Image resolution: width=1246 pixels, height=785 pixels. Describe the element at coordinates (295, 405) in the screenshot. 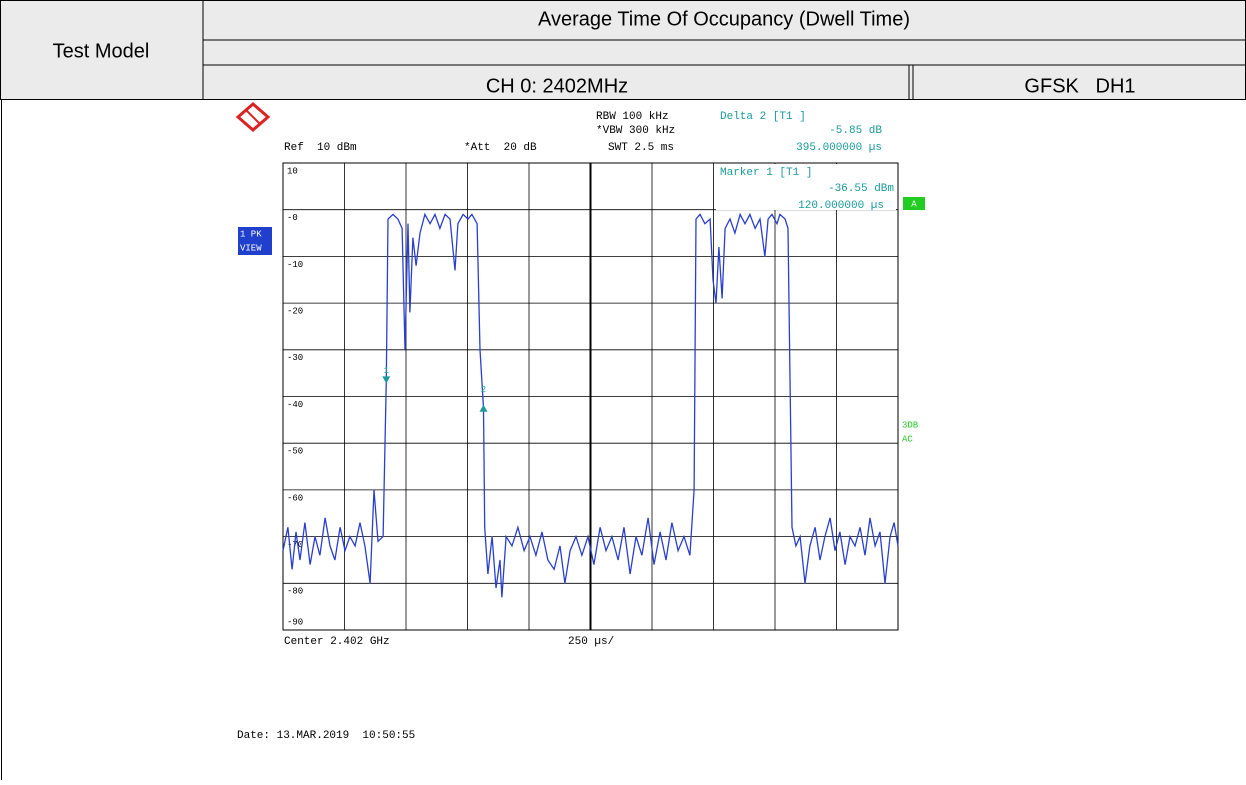

I see `y-tick-label: -40` at that location.